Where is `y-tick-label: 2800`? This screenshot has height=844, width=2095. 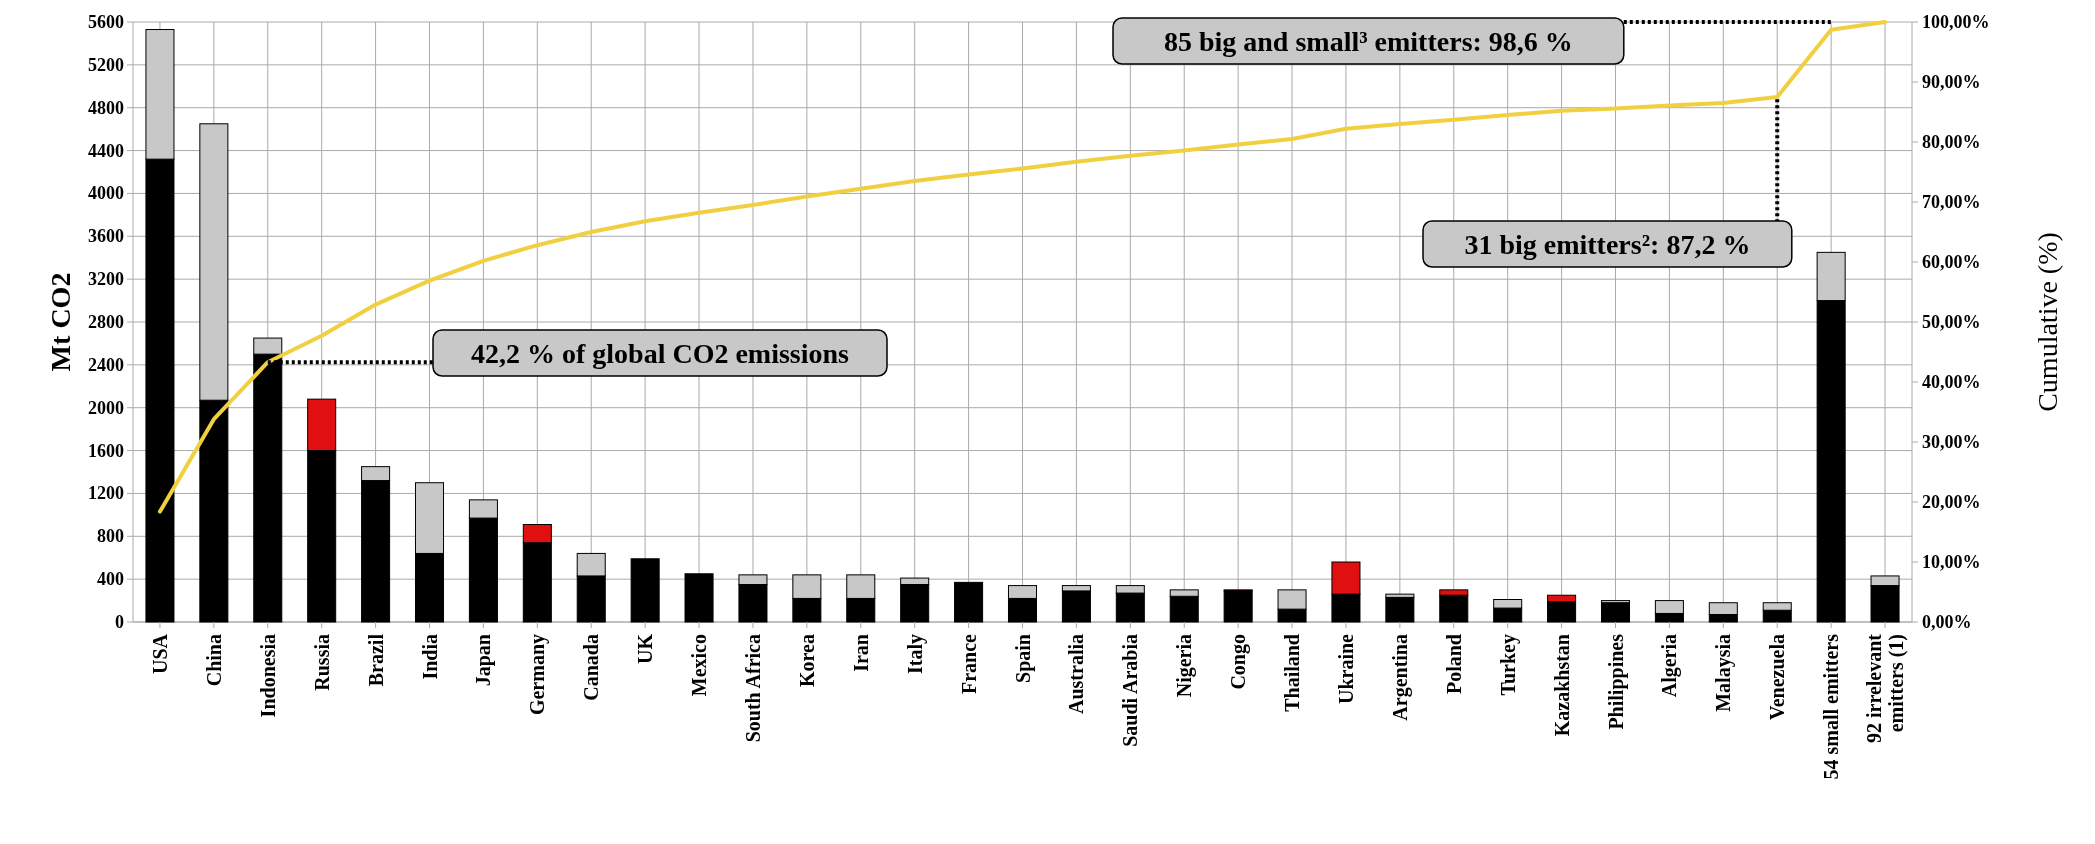 y-tick-label: 2800 is located at coordinates (106, 322).